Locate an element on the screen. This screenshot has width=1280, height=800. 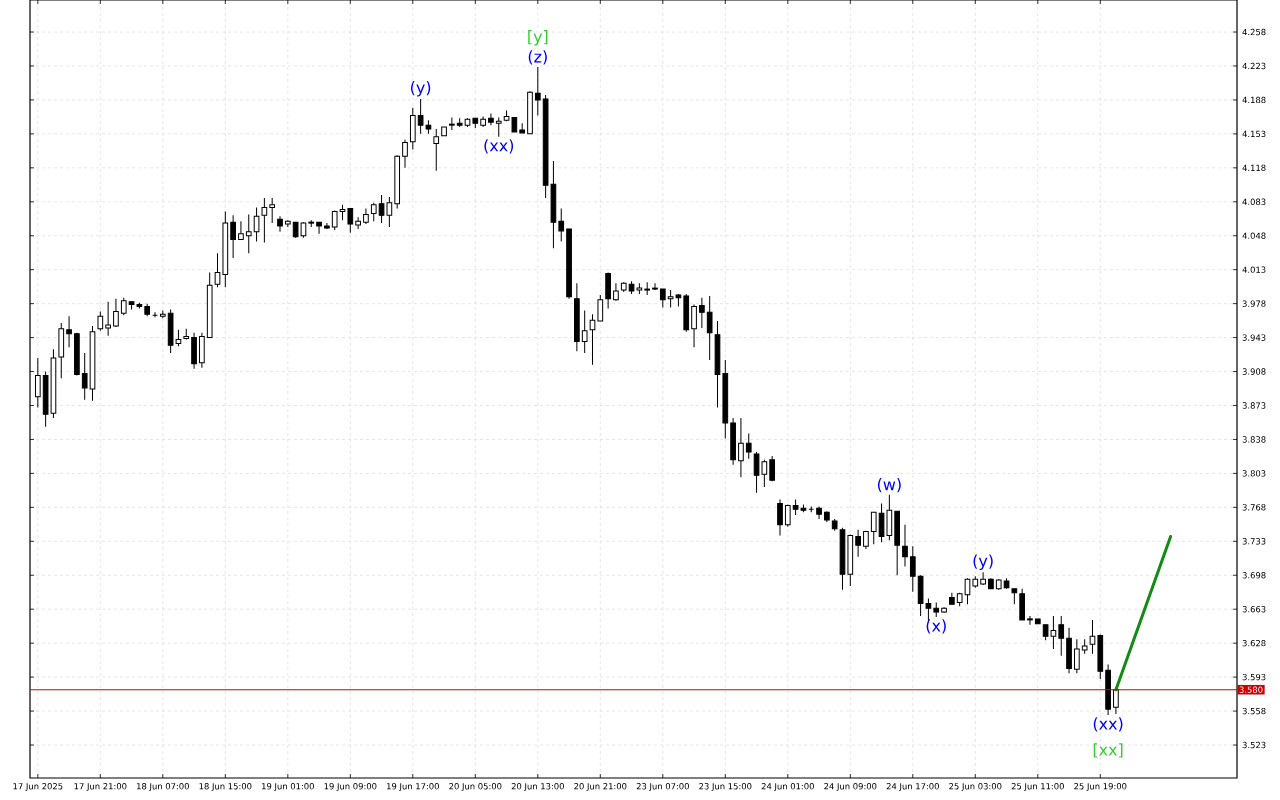
x-tick-label: 25 Jun 11:00 is located at coordinates (1037, 787).